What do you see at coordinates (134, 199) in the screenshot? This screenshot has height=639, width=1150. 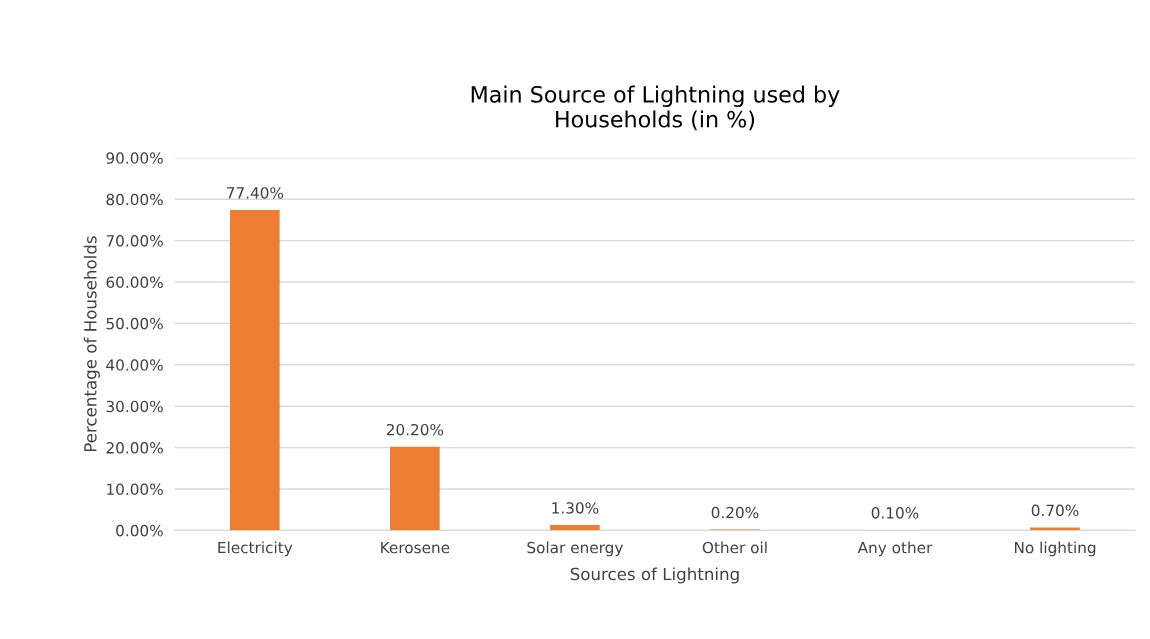 I see `y-tick-label: 80.00%` at bounding box center [134, 199].